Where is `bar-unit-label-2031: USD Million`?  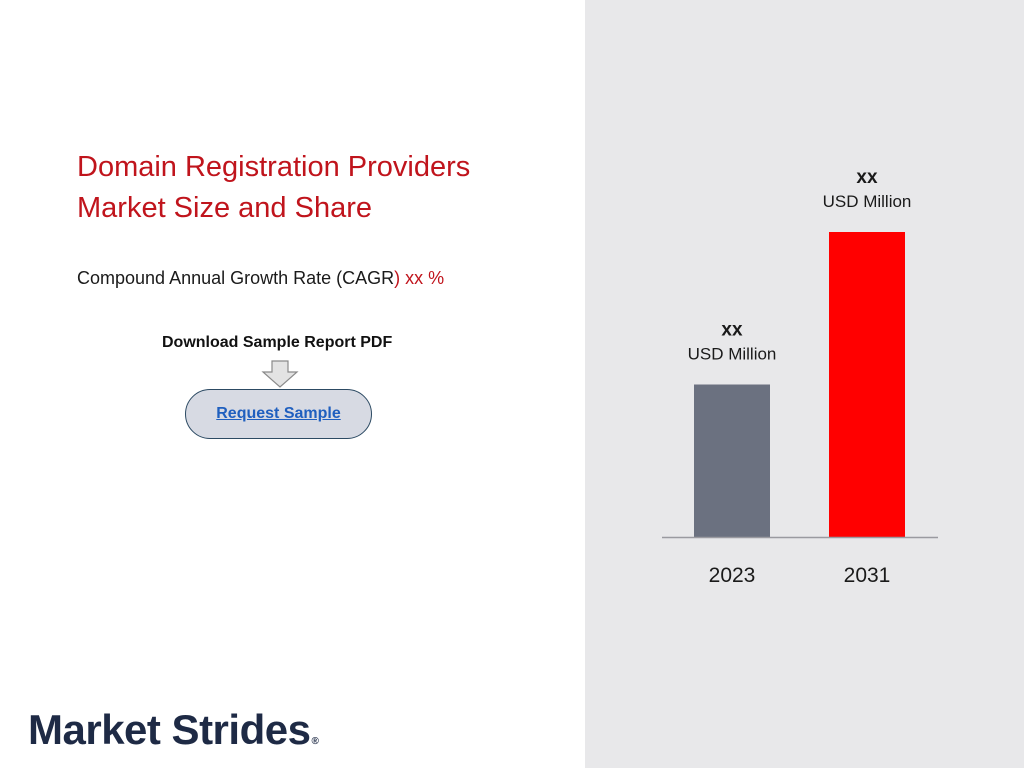 bar-unit-label-2031: USD Million is located at coordinates (867, 201).